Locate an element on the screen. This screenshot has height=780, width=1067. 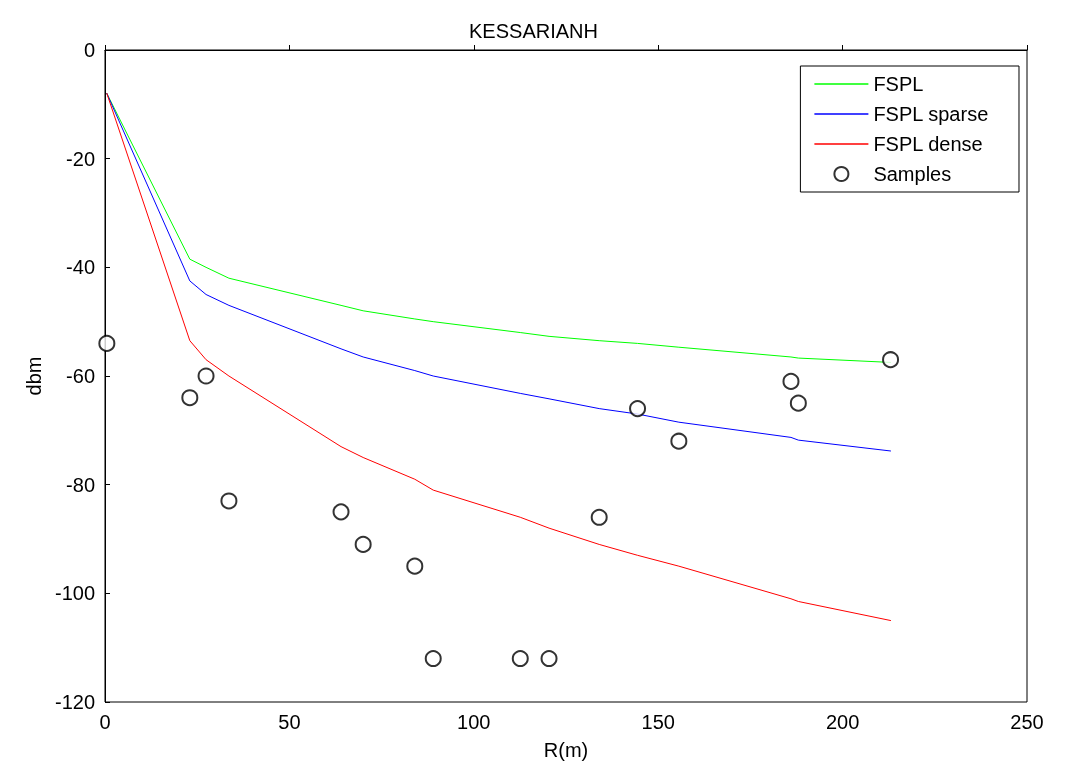
y-tick-label: -120 is located at coordinates (74, 702).